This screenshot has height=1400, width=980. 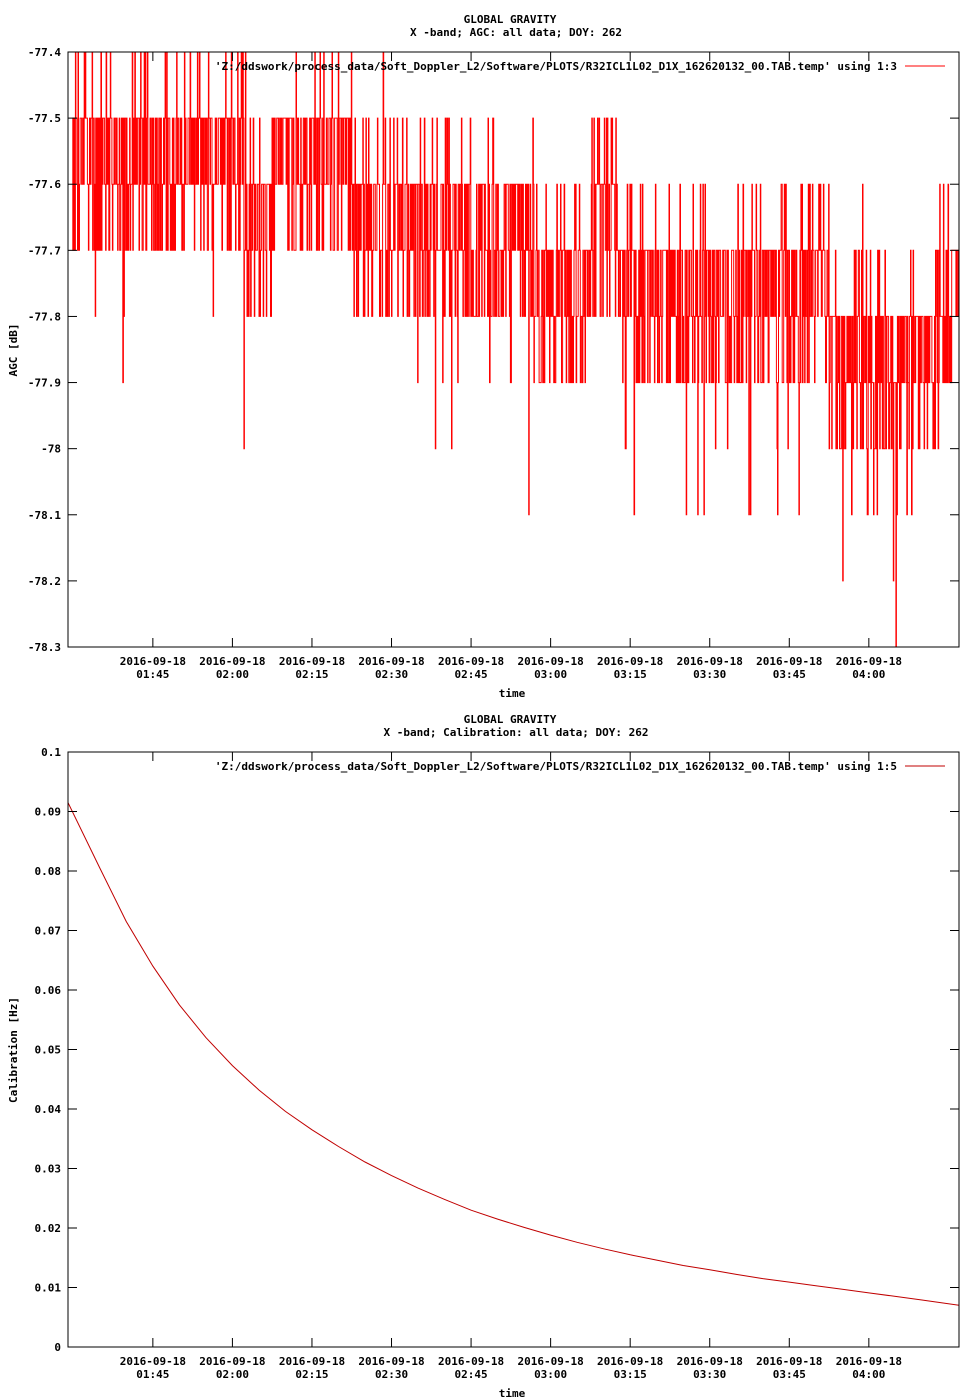 What do you see at coordinates (44, 647) in the screenshot?
I see `y-tick-label: -78.3` at bounding box center [44, 647].